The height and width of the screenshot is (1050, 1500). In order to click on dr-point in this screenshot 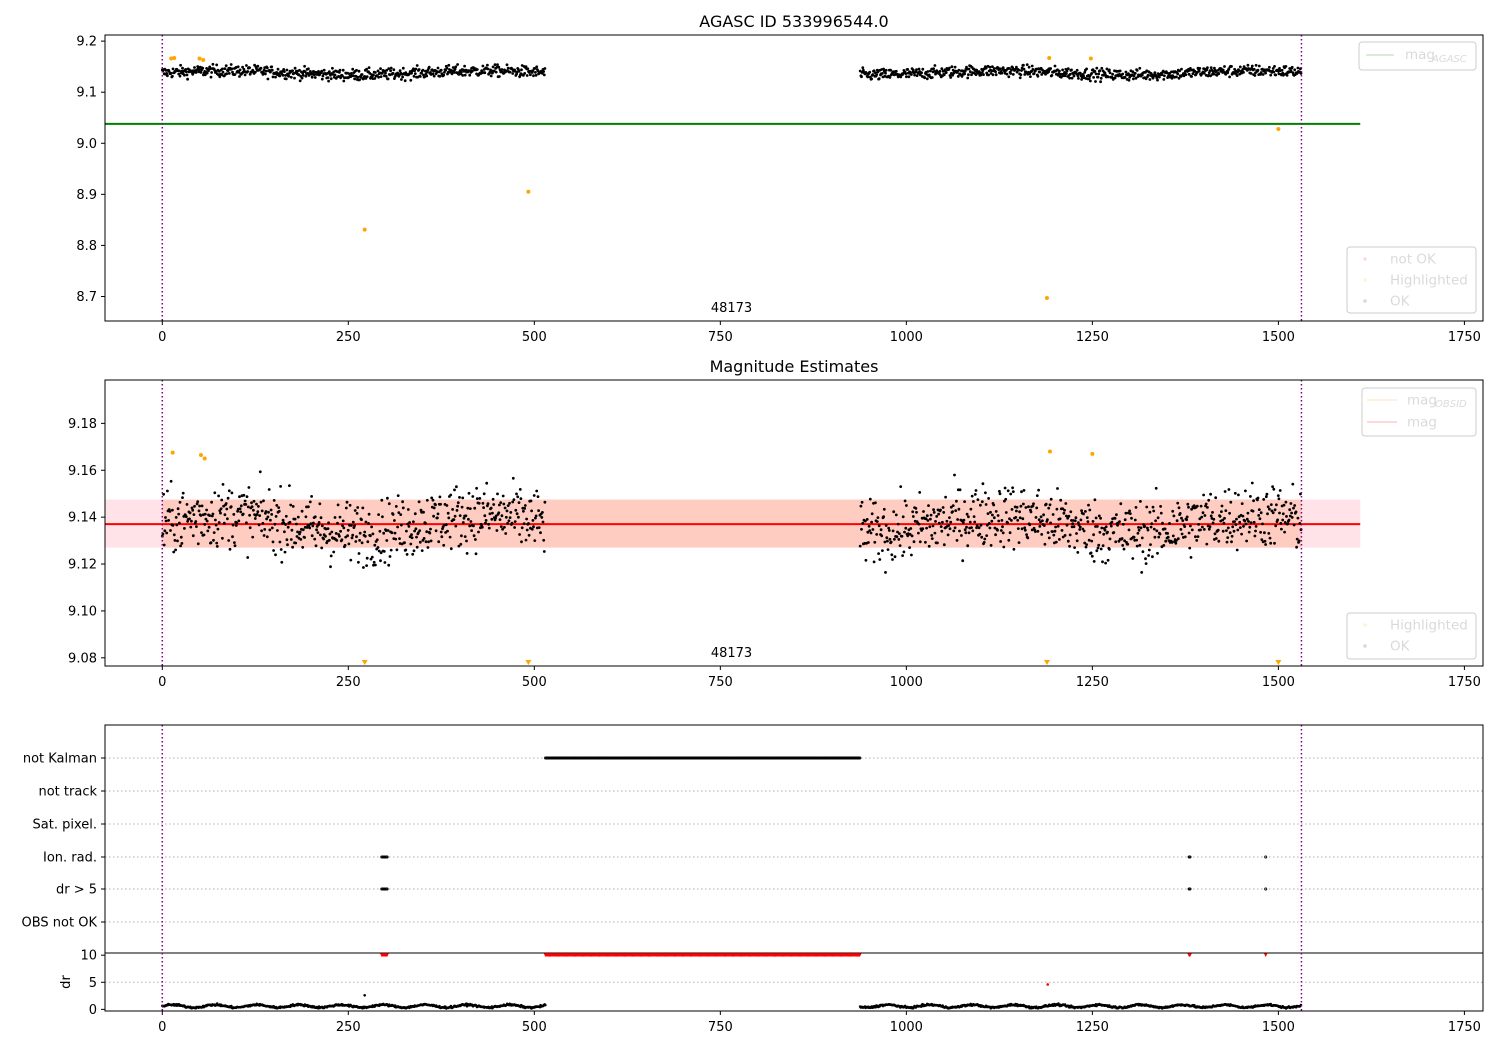, I will do `click(1048, 984)`.